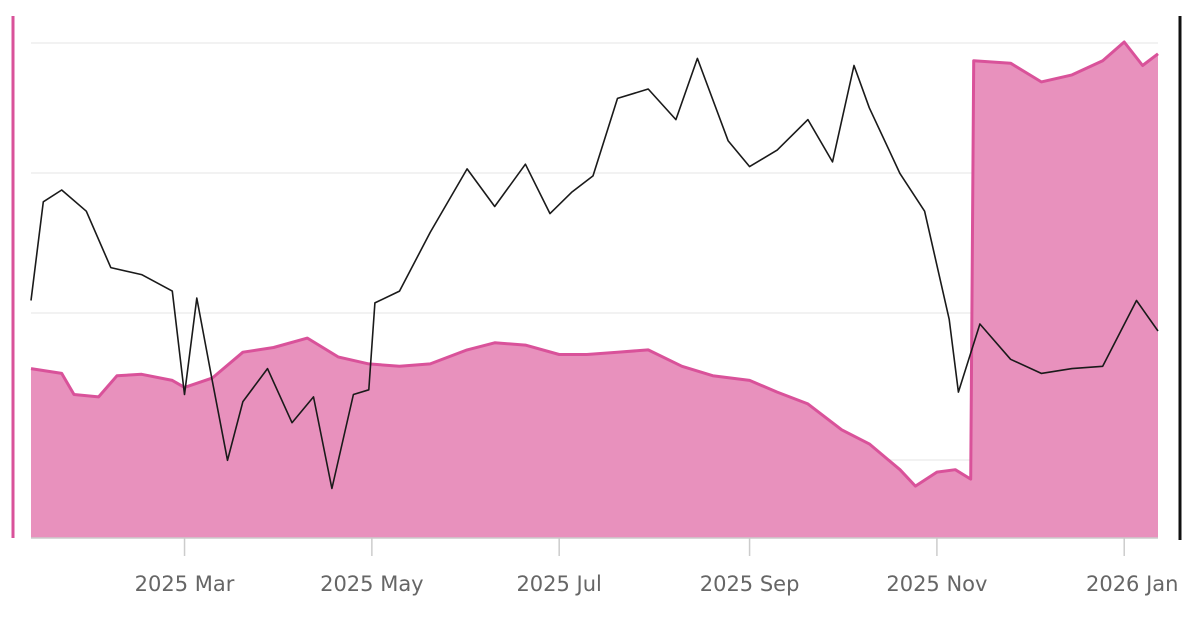 The height and width of the screenshot is (621, 1192). I want to click on x-tick-label: 2025 Sep, so click(750, 584).